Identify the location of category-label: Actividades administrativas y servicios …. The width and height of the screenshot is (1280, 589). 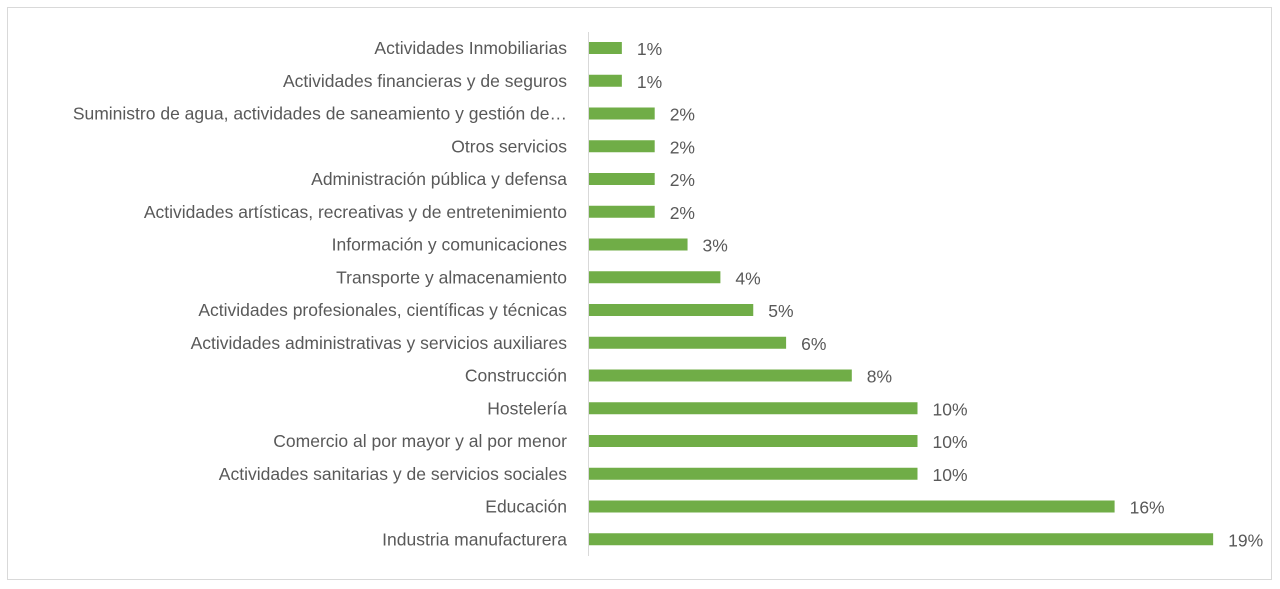
(379, 343).